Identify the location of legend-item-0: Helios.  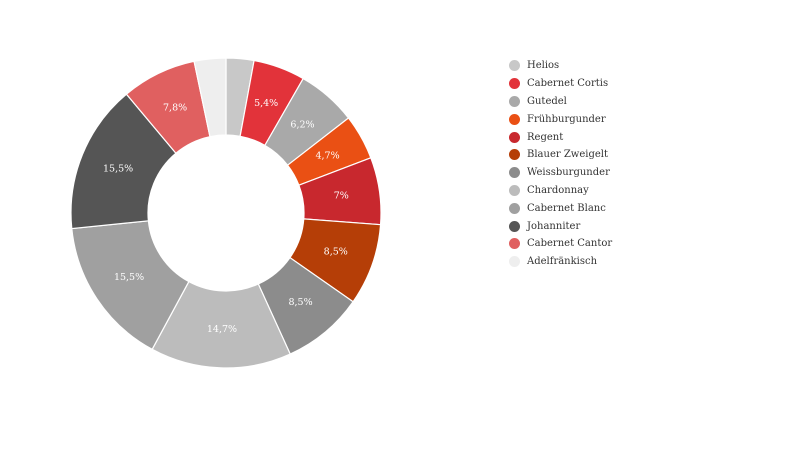
(560, 66).